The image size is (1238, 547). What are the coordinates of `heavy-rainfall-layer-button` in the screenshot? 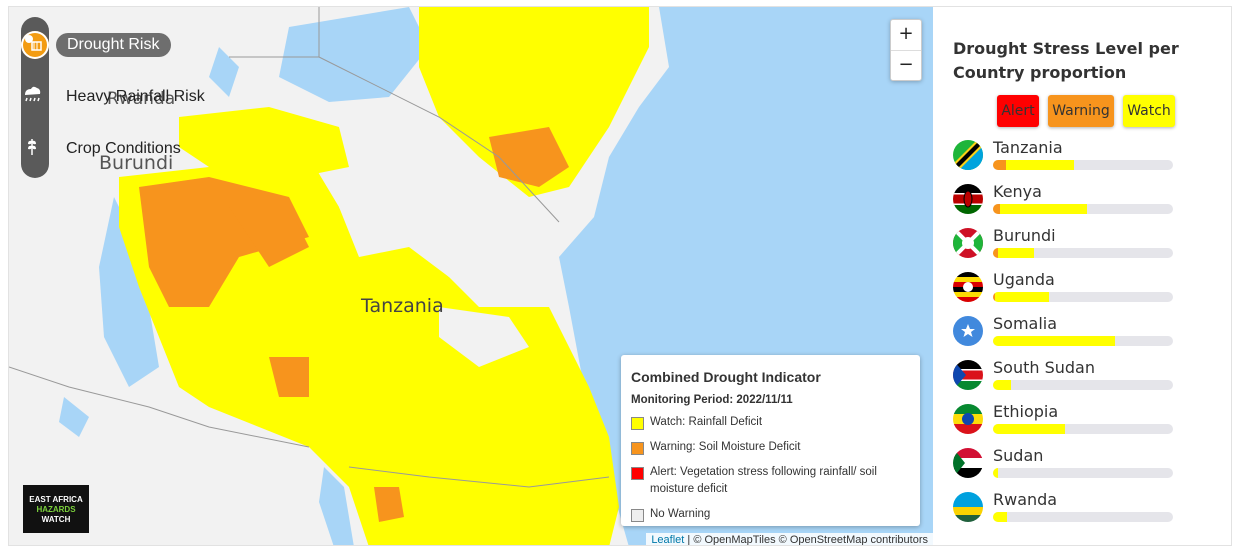 It's located at (35, 97).